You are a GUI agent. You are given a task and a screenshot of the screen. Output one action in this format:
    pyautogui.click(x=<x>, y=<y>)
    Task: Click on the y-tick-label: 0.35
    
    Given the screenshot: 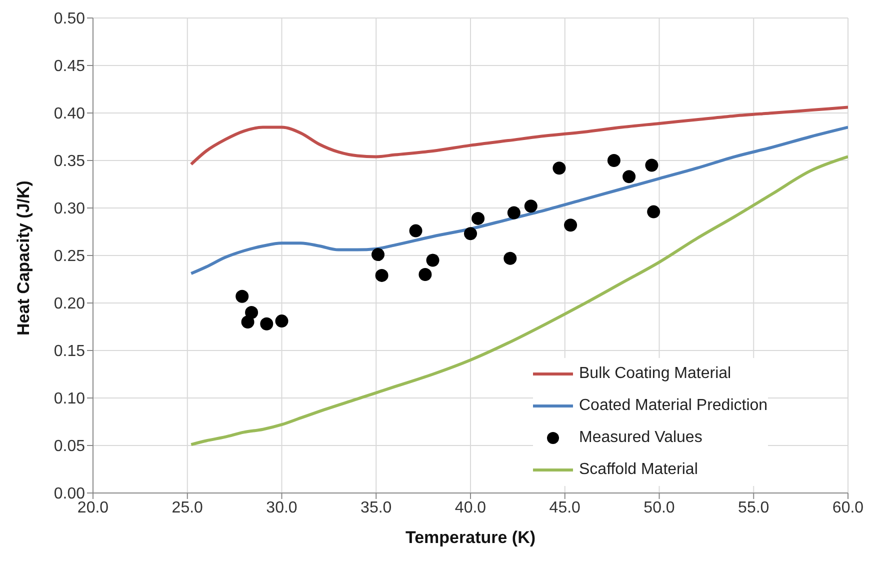 What is the action you would take?
    pyautogui.click(x=70, y=161)
    